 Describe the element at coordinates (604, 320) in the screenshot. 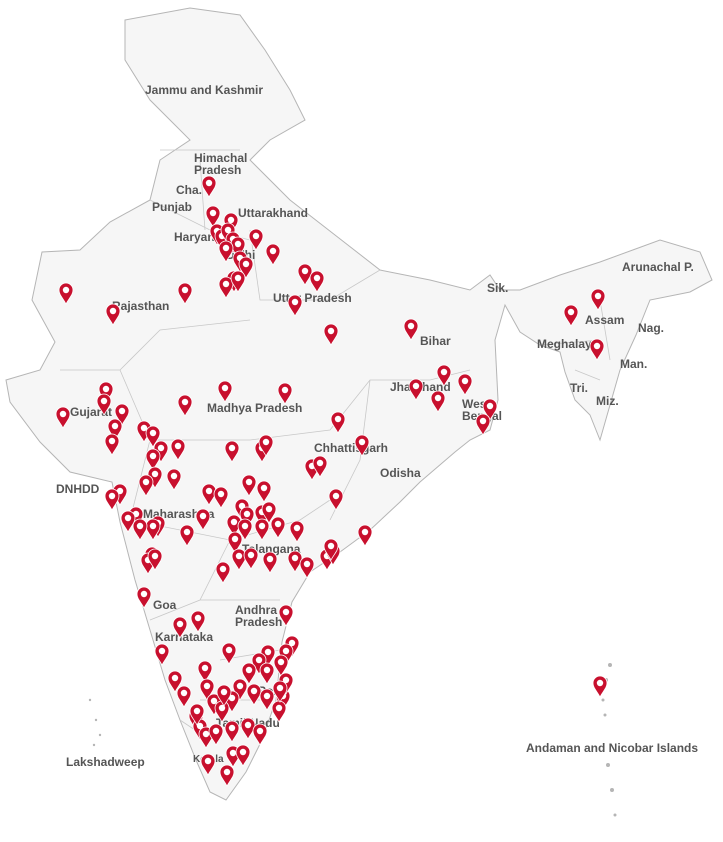

I see `state-label: Assam` at that location.